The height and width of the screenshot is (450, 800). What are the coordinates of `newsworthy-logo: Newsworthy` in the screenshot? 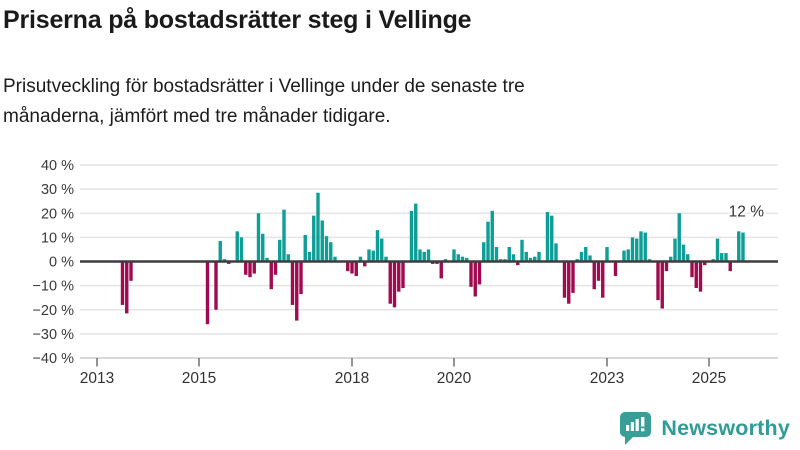 It's located at (704, 428).